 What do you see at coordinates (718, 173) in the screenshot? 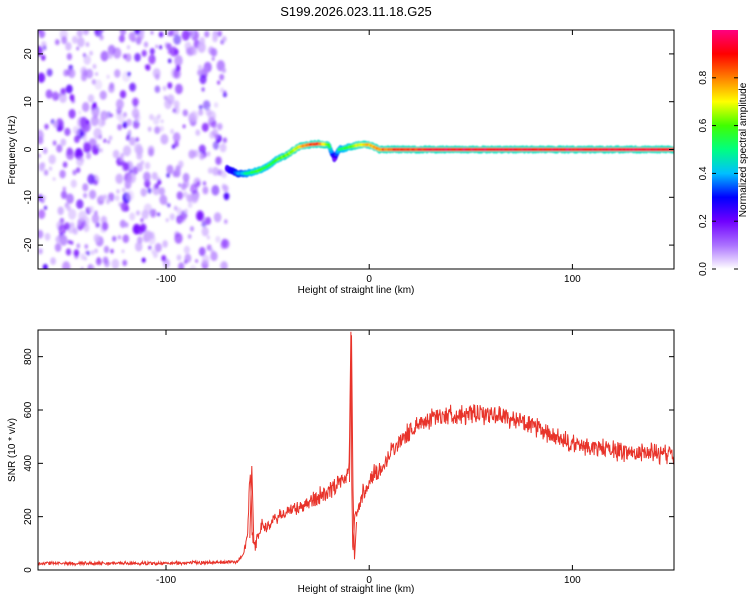
I see `colorbar-ticks: 0.0 0.2 0.4 0.6 0.8` at bounding box center [718, 173].